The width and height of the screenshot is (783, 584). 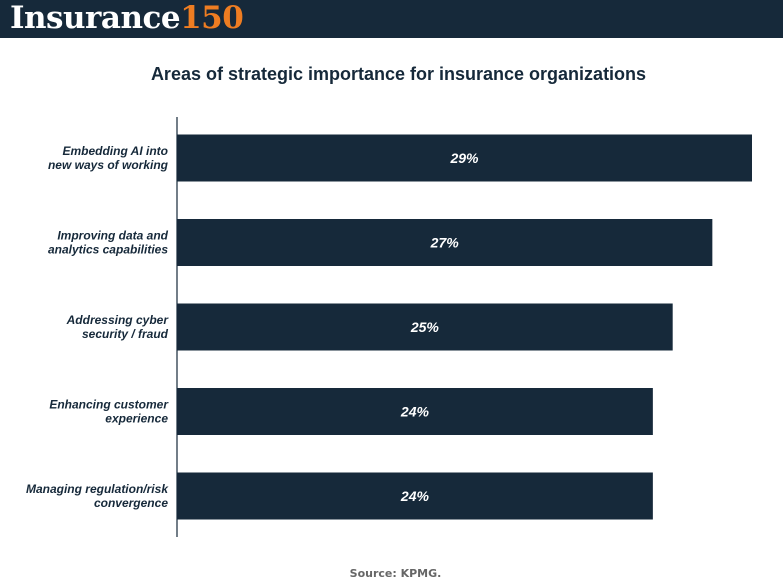 I want to click on category-label: Addressing cyber security / fraud, so click(x=118, y=327).